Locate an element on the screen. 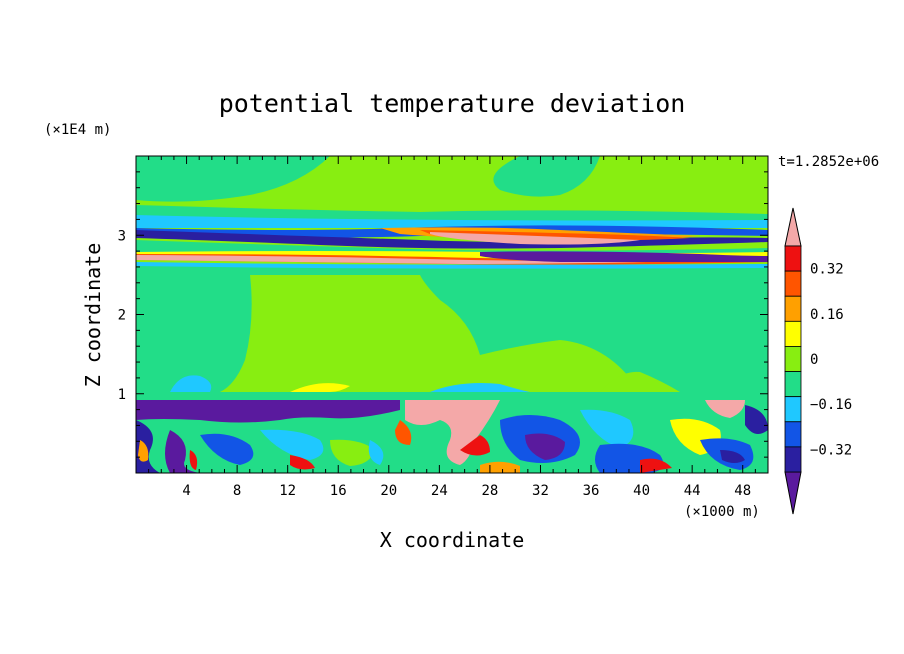  x-tick-label: 20 is located at coordinates (388, 491).